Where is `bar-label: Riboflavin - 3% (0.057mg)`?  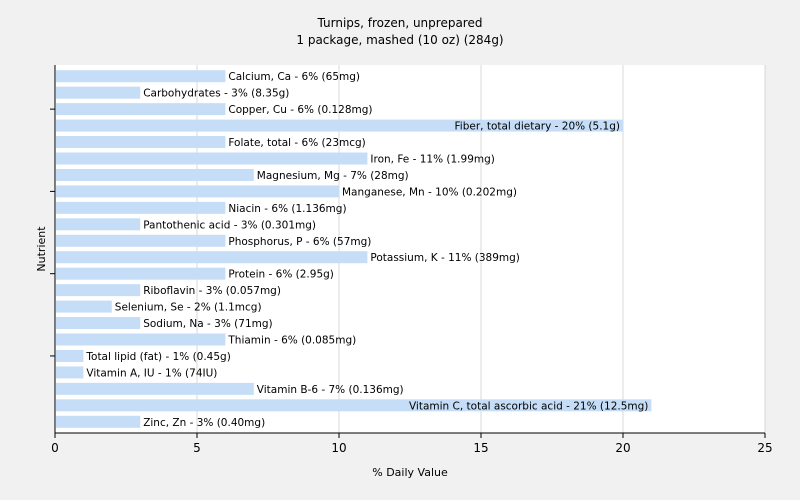
bar-label: Riboflavin - 3% (0.057mg) is located at coordinates (212, 291).